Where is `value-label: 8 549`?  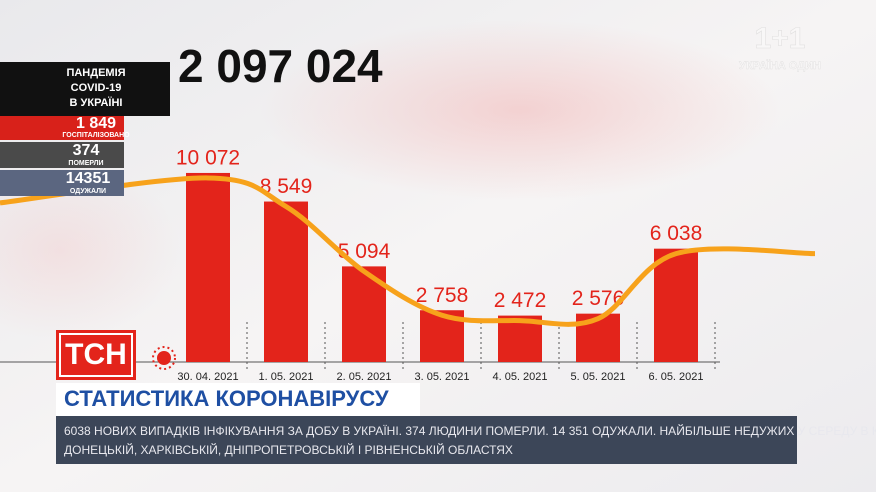 value-label: 8 549 is located at coordinates (286, 186).